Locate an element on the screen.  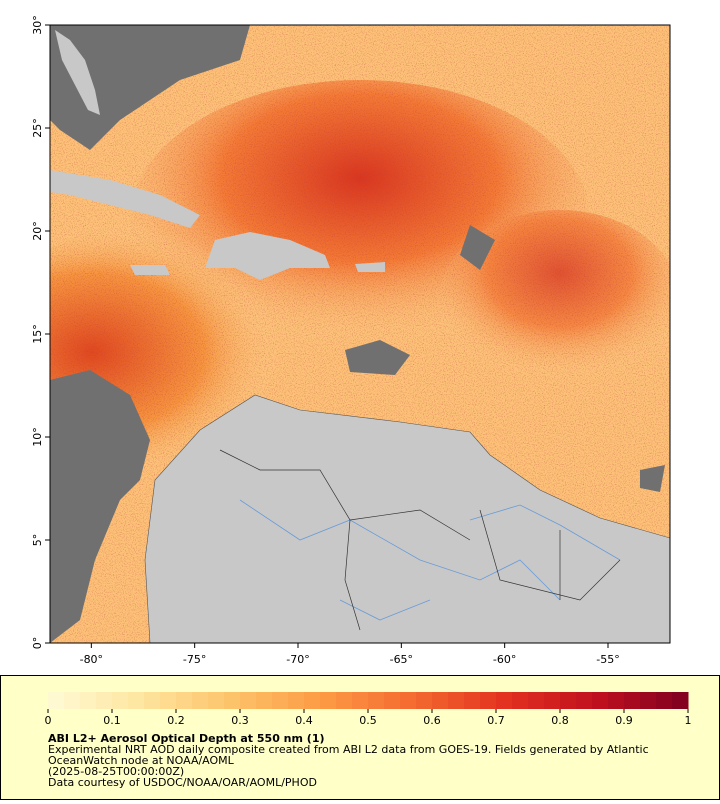
x-tick-label: -65° is located at coordinates (401, 659).